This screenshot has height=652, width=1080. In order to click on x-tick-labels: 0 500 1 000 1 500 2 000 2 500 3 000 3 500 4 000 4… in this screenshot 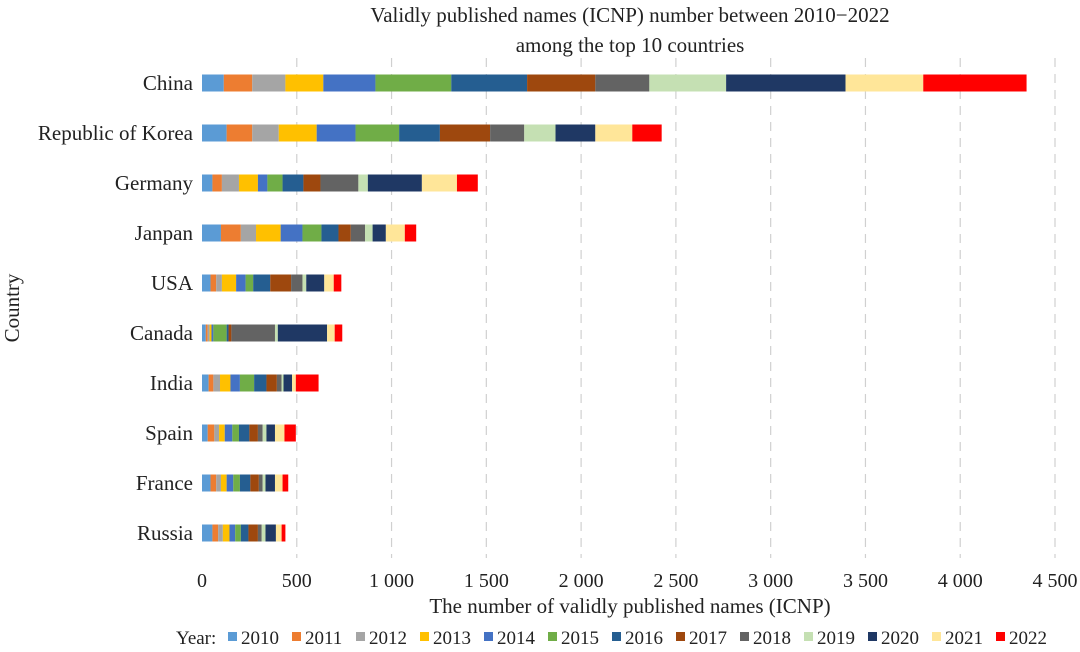, I will do `click(637, 581)`.